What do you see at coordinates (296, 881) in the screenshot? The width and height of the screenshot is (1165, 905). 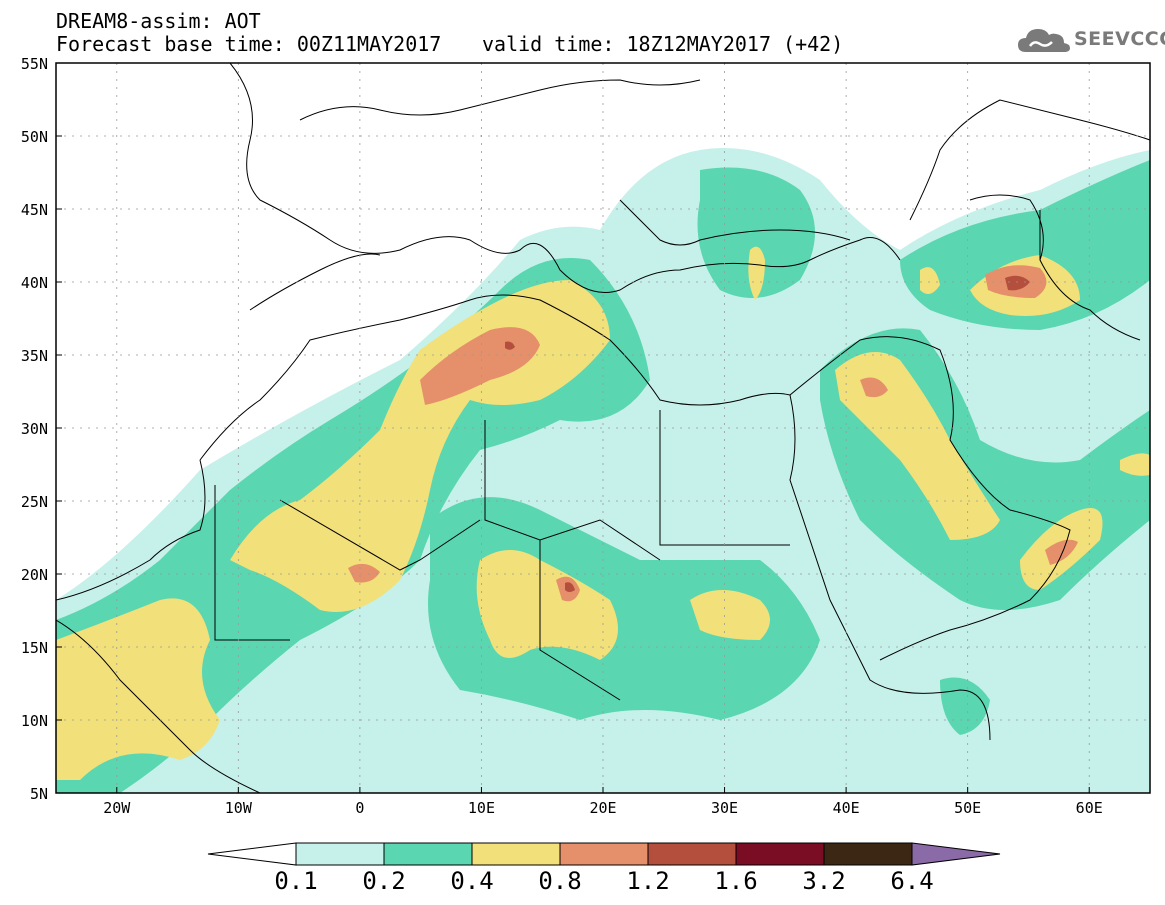 I see `colorbar-level-label: 0.1` at bounding box center [296, 881].